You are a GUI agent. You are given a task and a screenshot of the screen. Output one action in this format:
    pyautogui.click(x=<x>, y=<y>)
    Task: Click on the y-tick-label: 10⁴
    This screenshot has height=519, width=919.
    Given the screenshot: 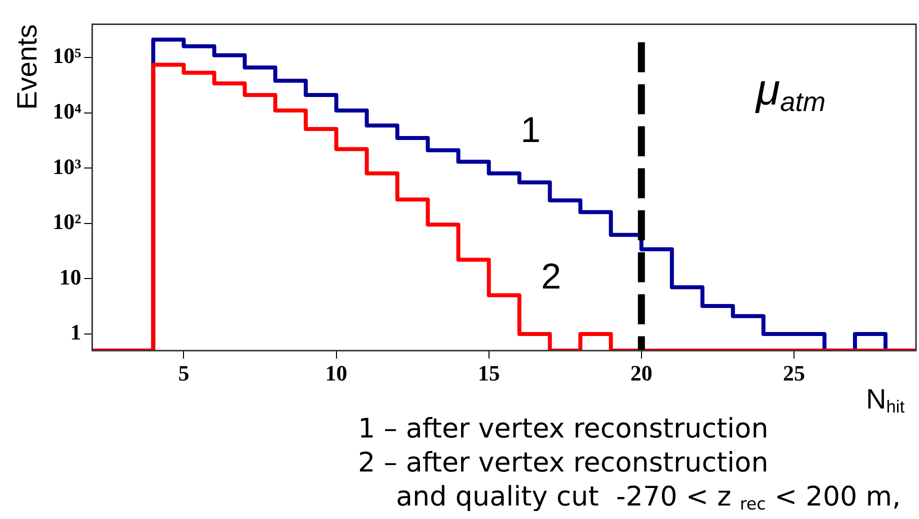 What is the action you would take?
    pyautogui.click(x=67, y=111)
    